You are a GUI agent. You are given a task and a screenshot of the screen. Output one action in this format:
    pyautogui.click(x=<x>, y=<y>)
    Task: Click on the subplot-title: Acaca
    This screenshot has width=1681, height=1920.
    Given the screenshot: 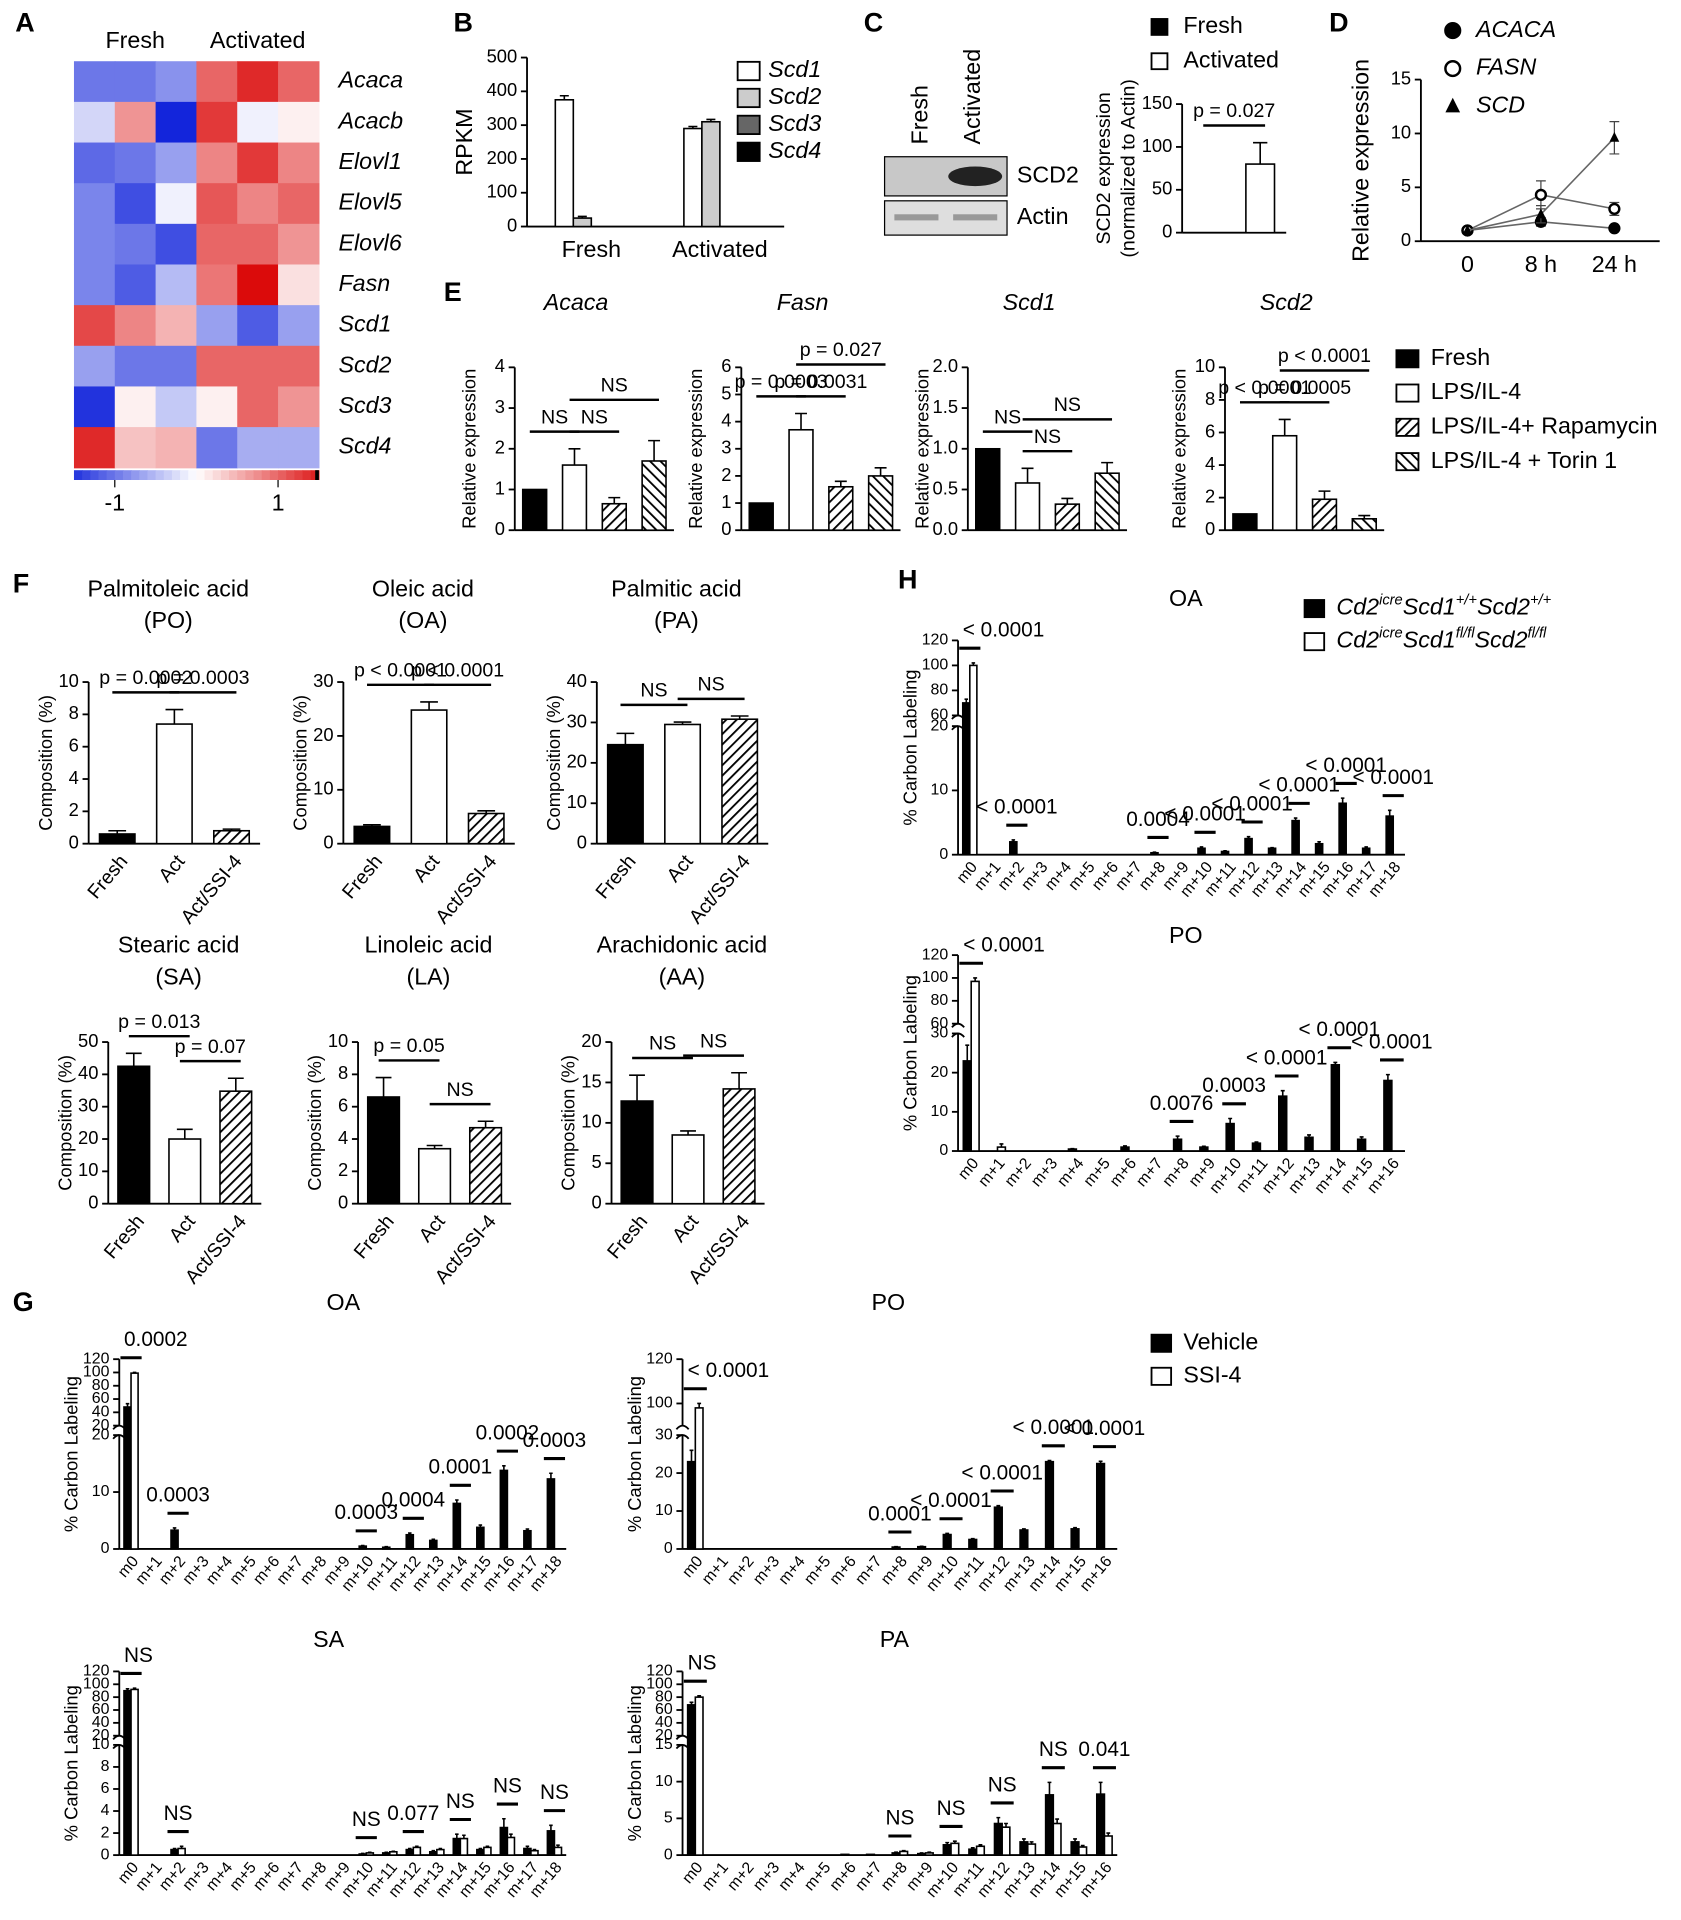 What is the action you would take?
    pyautogui.click(x=575, y=302)
    